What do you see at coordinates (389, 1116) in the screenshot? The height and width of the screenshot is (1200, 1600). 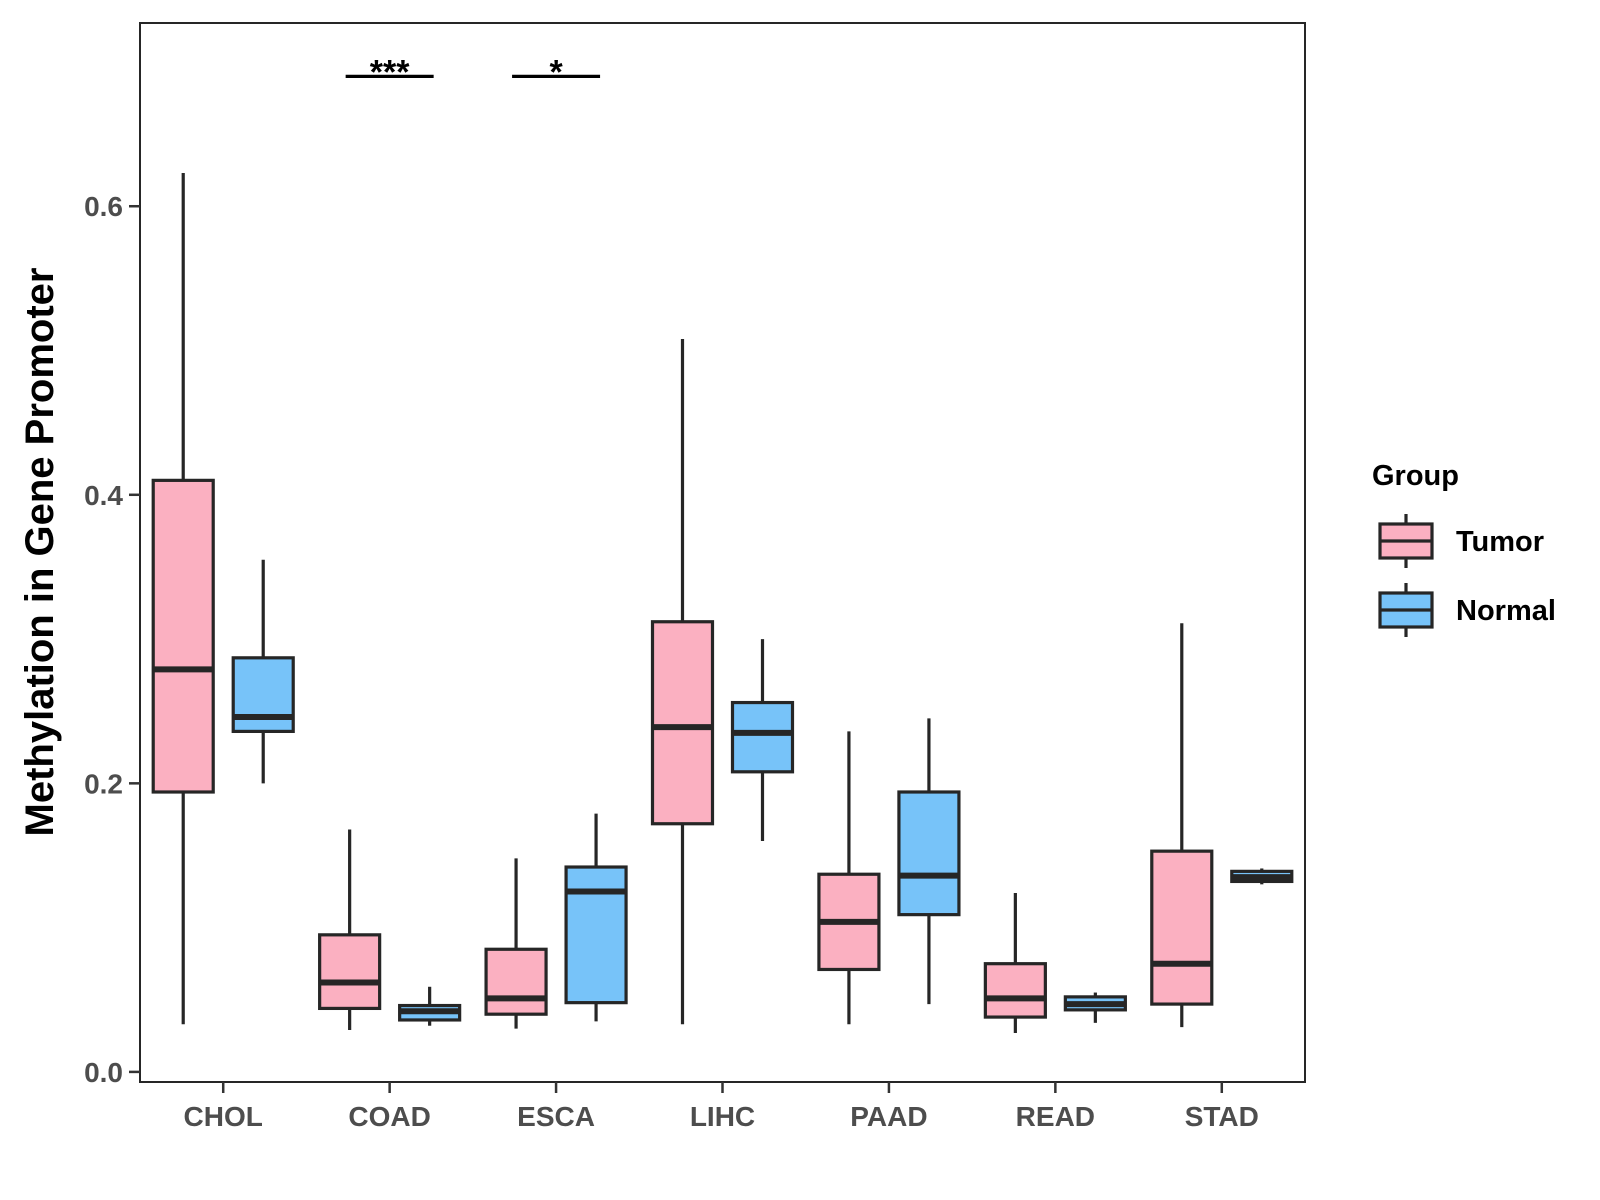 I see `x-tick-label-coad: COAD` at bounding box center [389, 1116].